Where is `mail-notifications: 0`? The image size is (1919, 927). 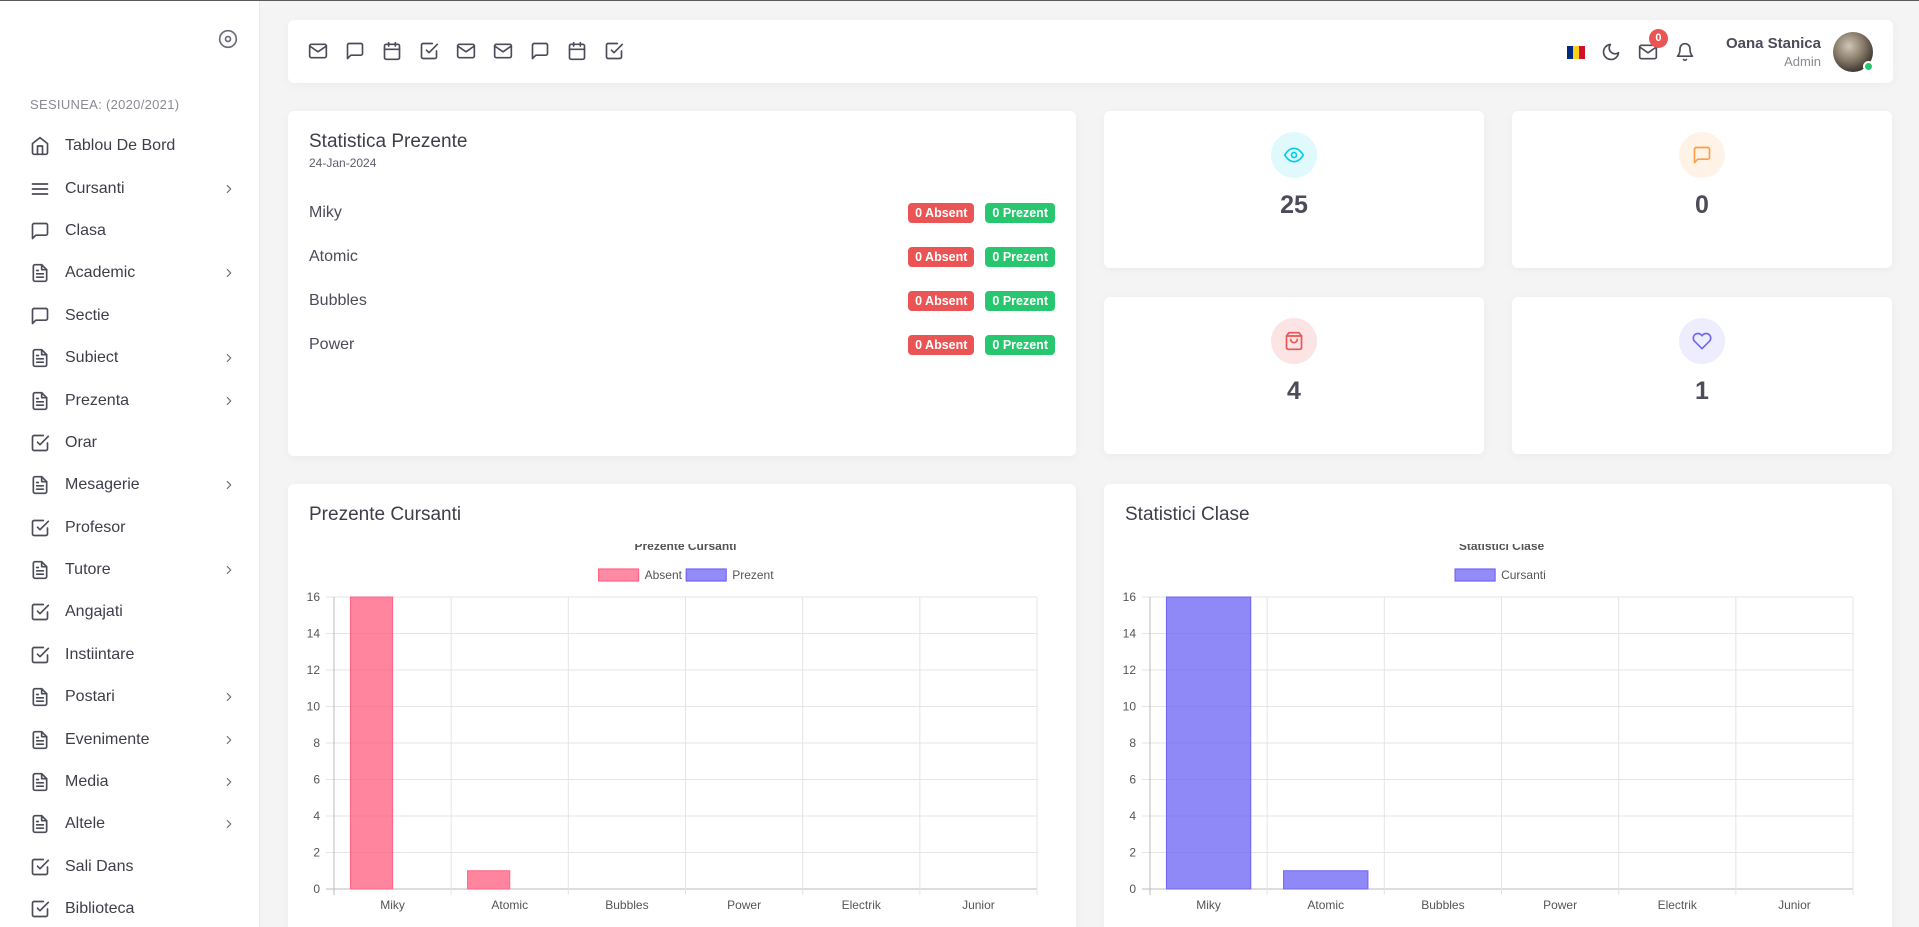 mail-notifications: 0 is located at coordinates (1653, 45).